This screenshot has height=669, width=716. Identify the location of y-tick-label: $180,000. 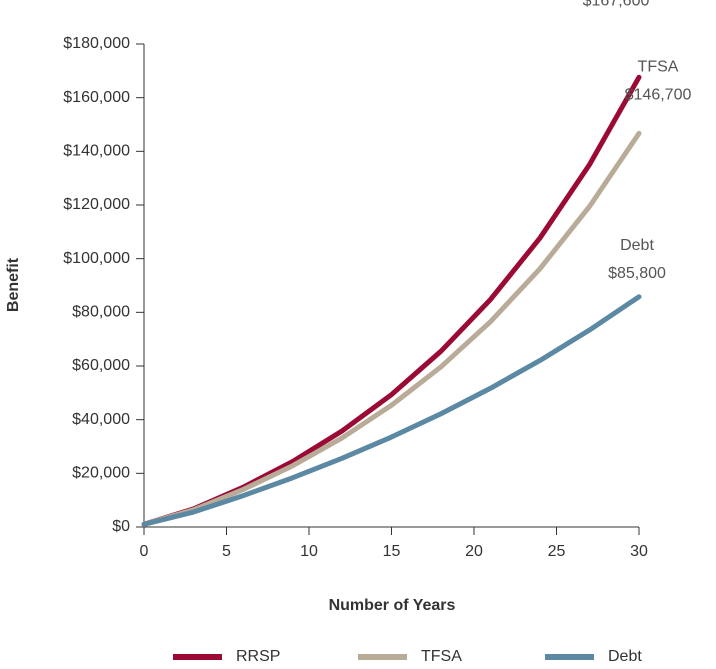
(96, 43).